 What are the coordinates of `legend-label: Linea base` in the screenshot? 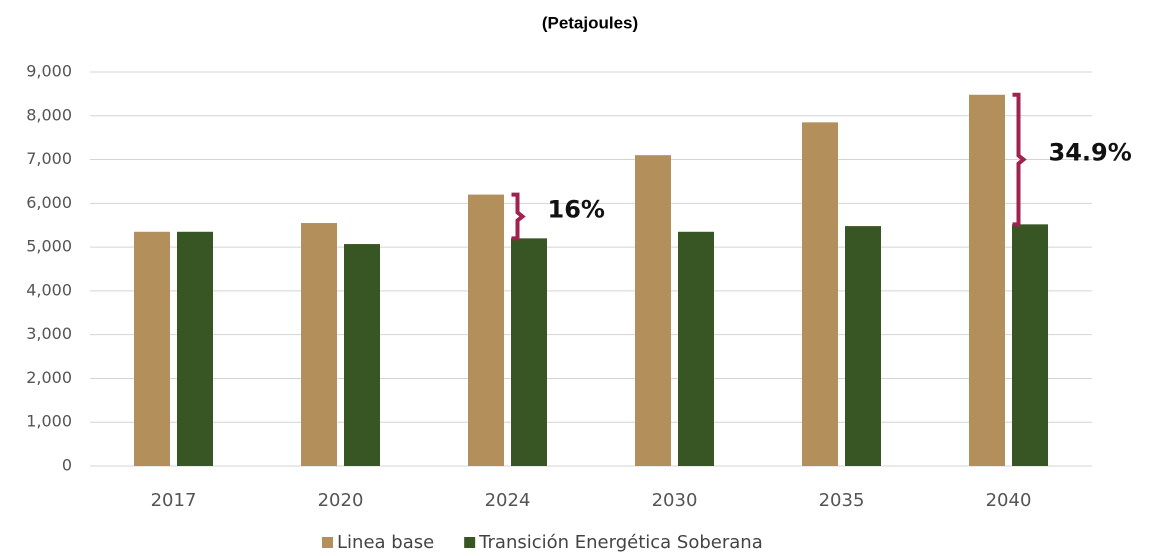 It's located at (385, 542).